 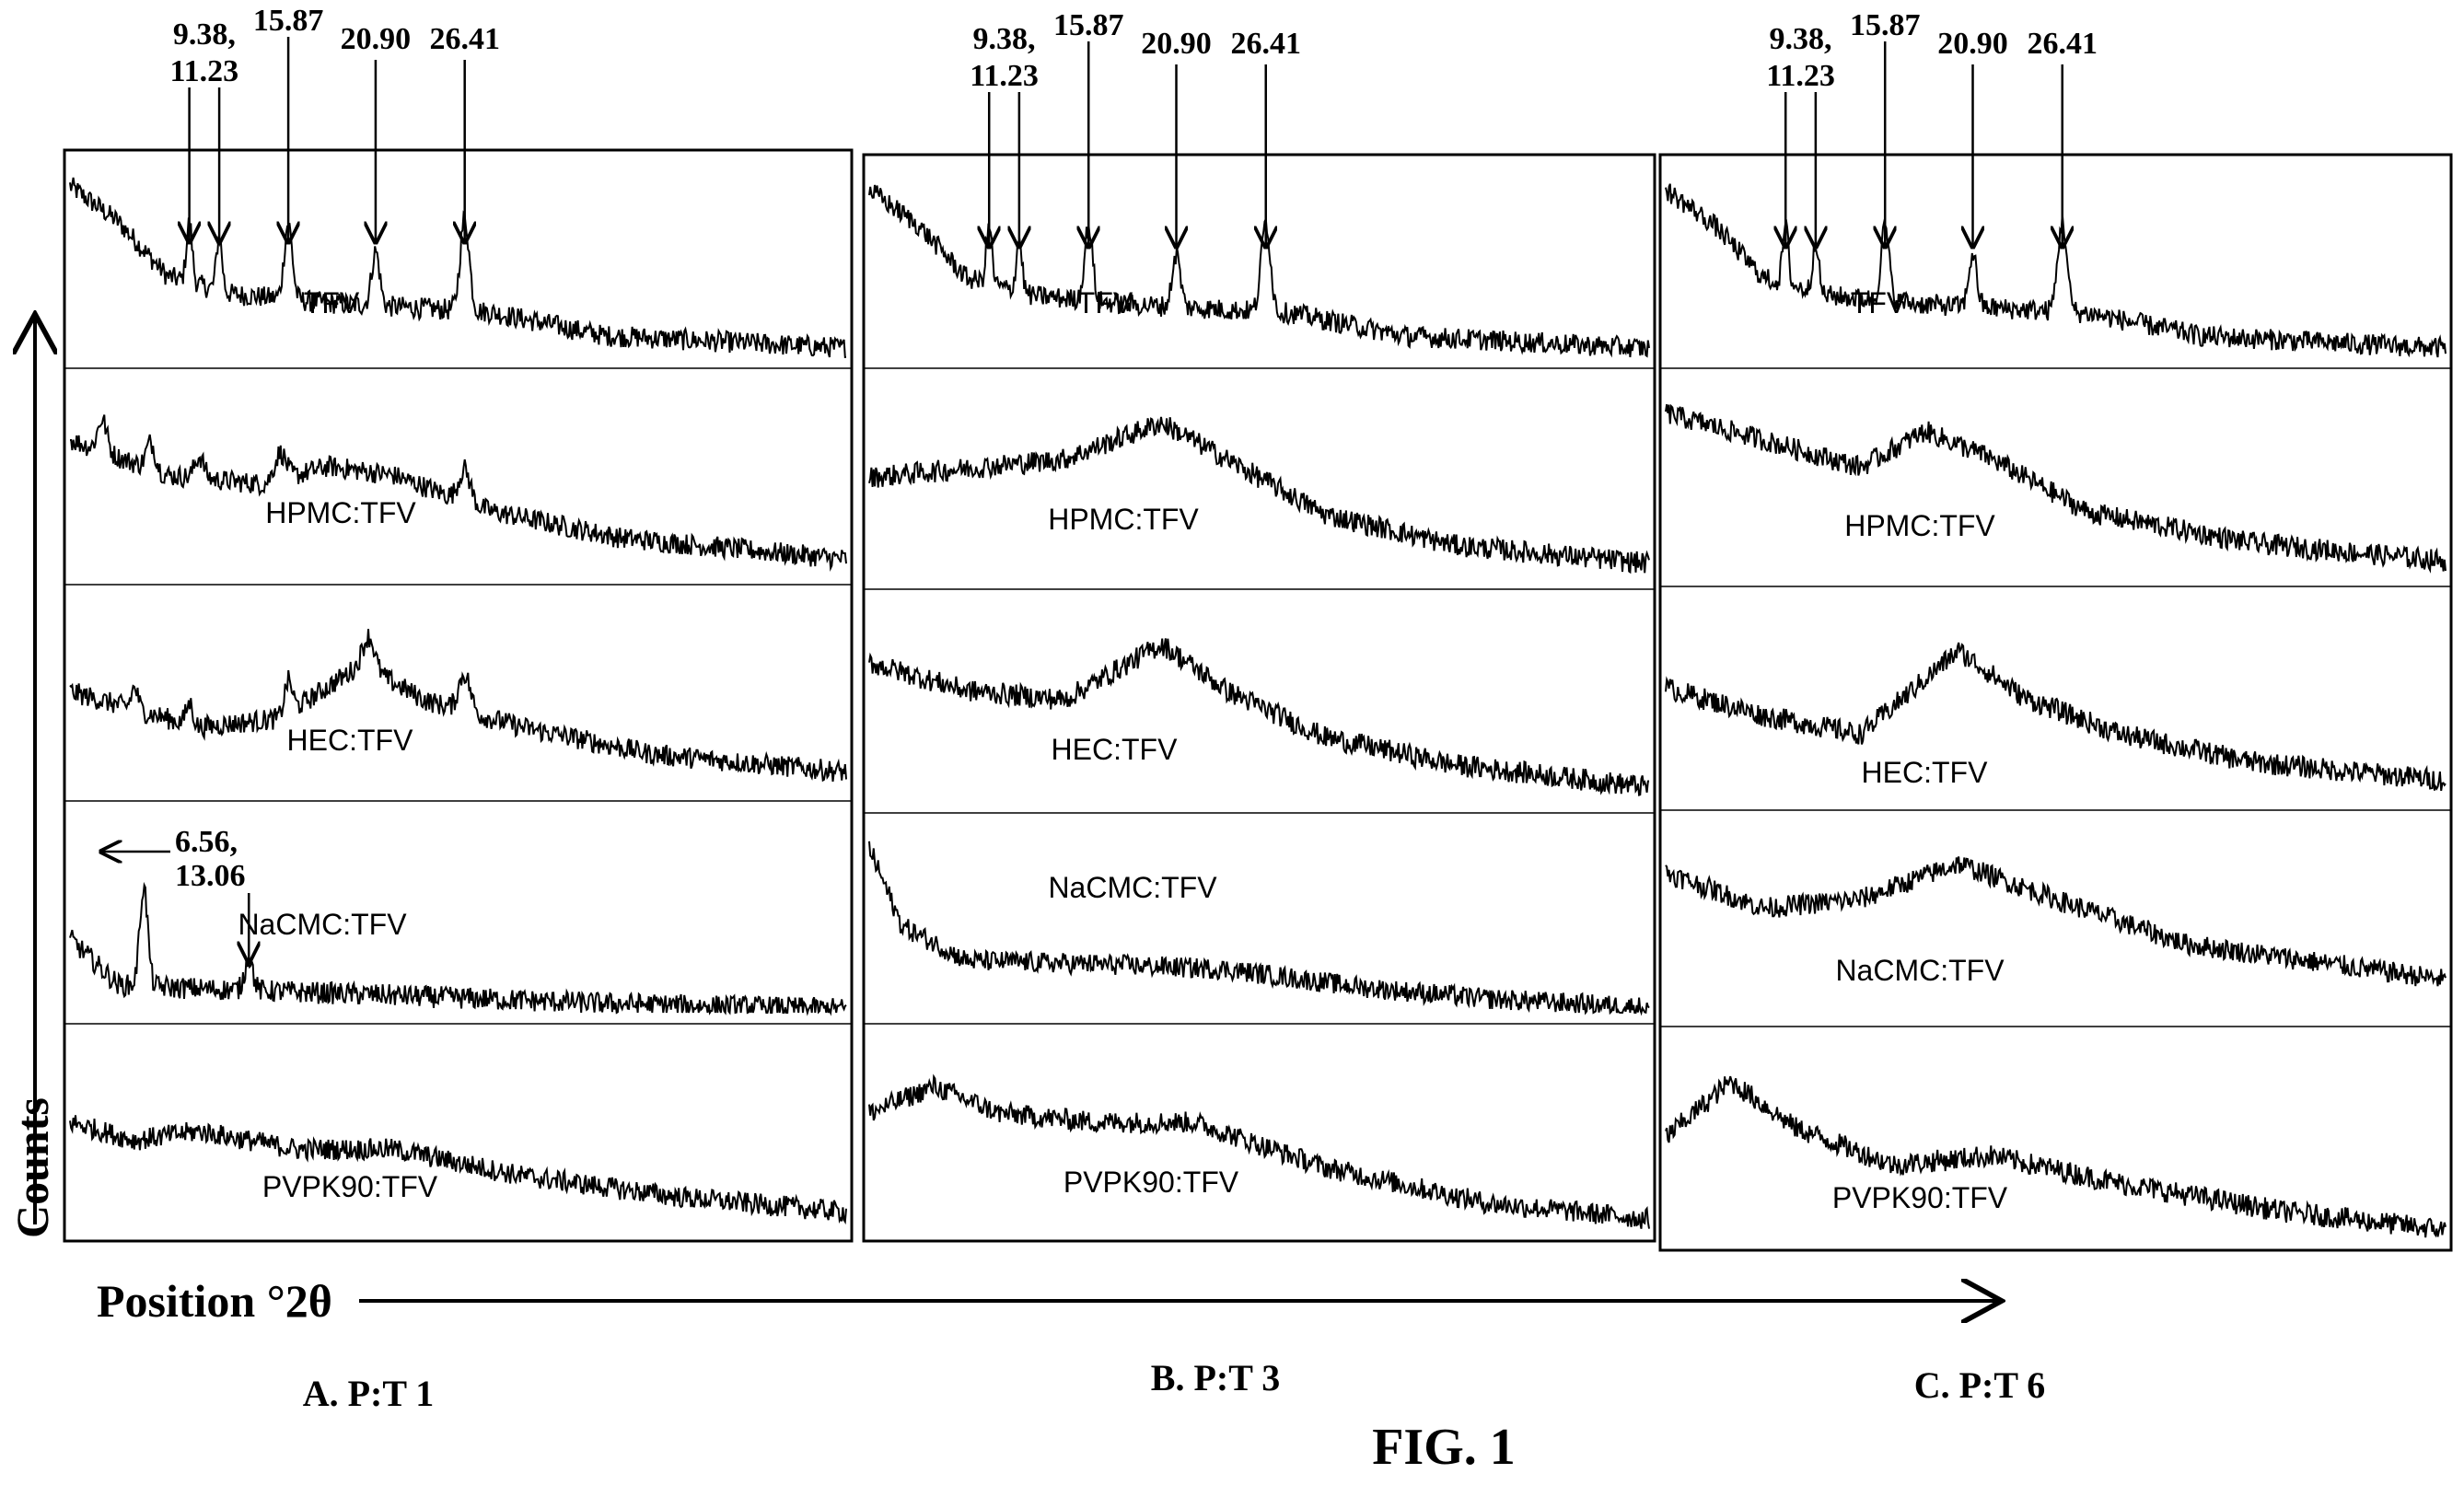 I want to click on peak-annotation-label: 13.06, so click(x=211, y=876).